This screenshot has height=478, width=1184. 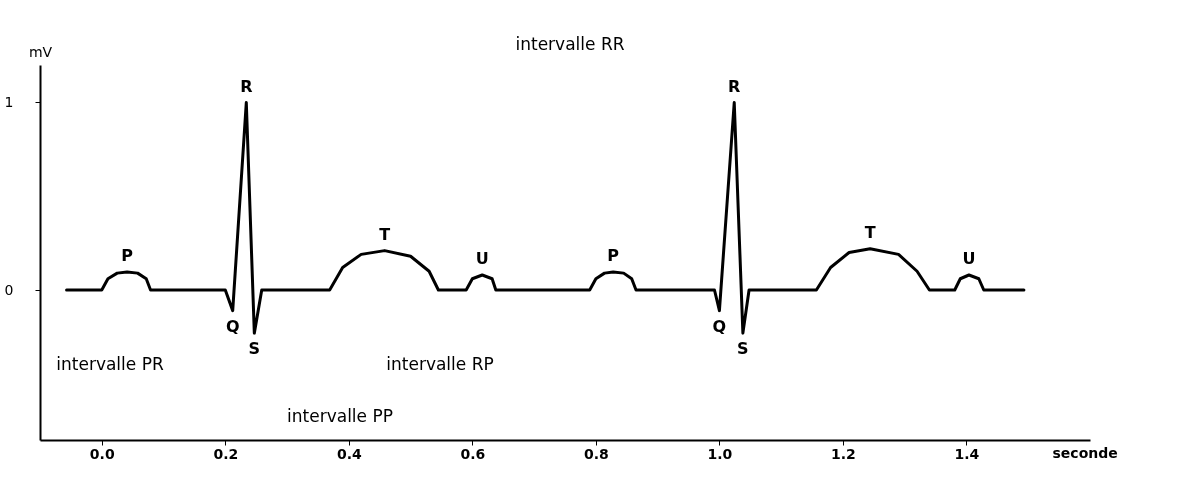 What do you see at coordinates (349, 453) in the screenshot?
I see `x-tick-label: 0.4` at bounding box center [349, 453].